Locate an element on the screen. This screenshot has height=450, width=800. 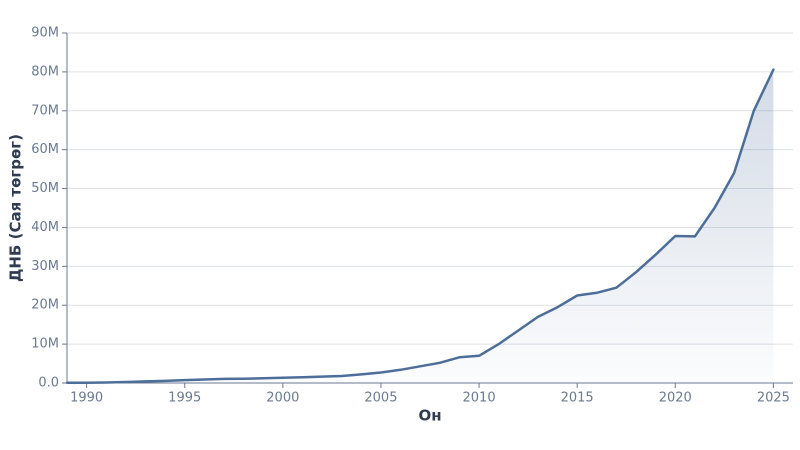
y-axis-title: ДНБ (Сая төгрөг) is located at coordinates (16, 208).